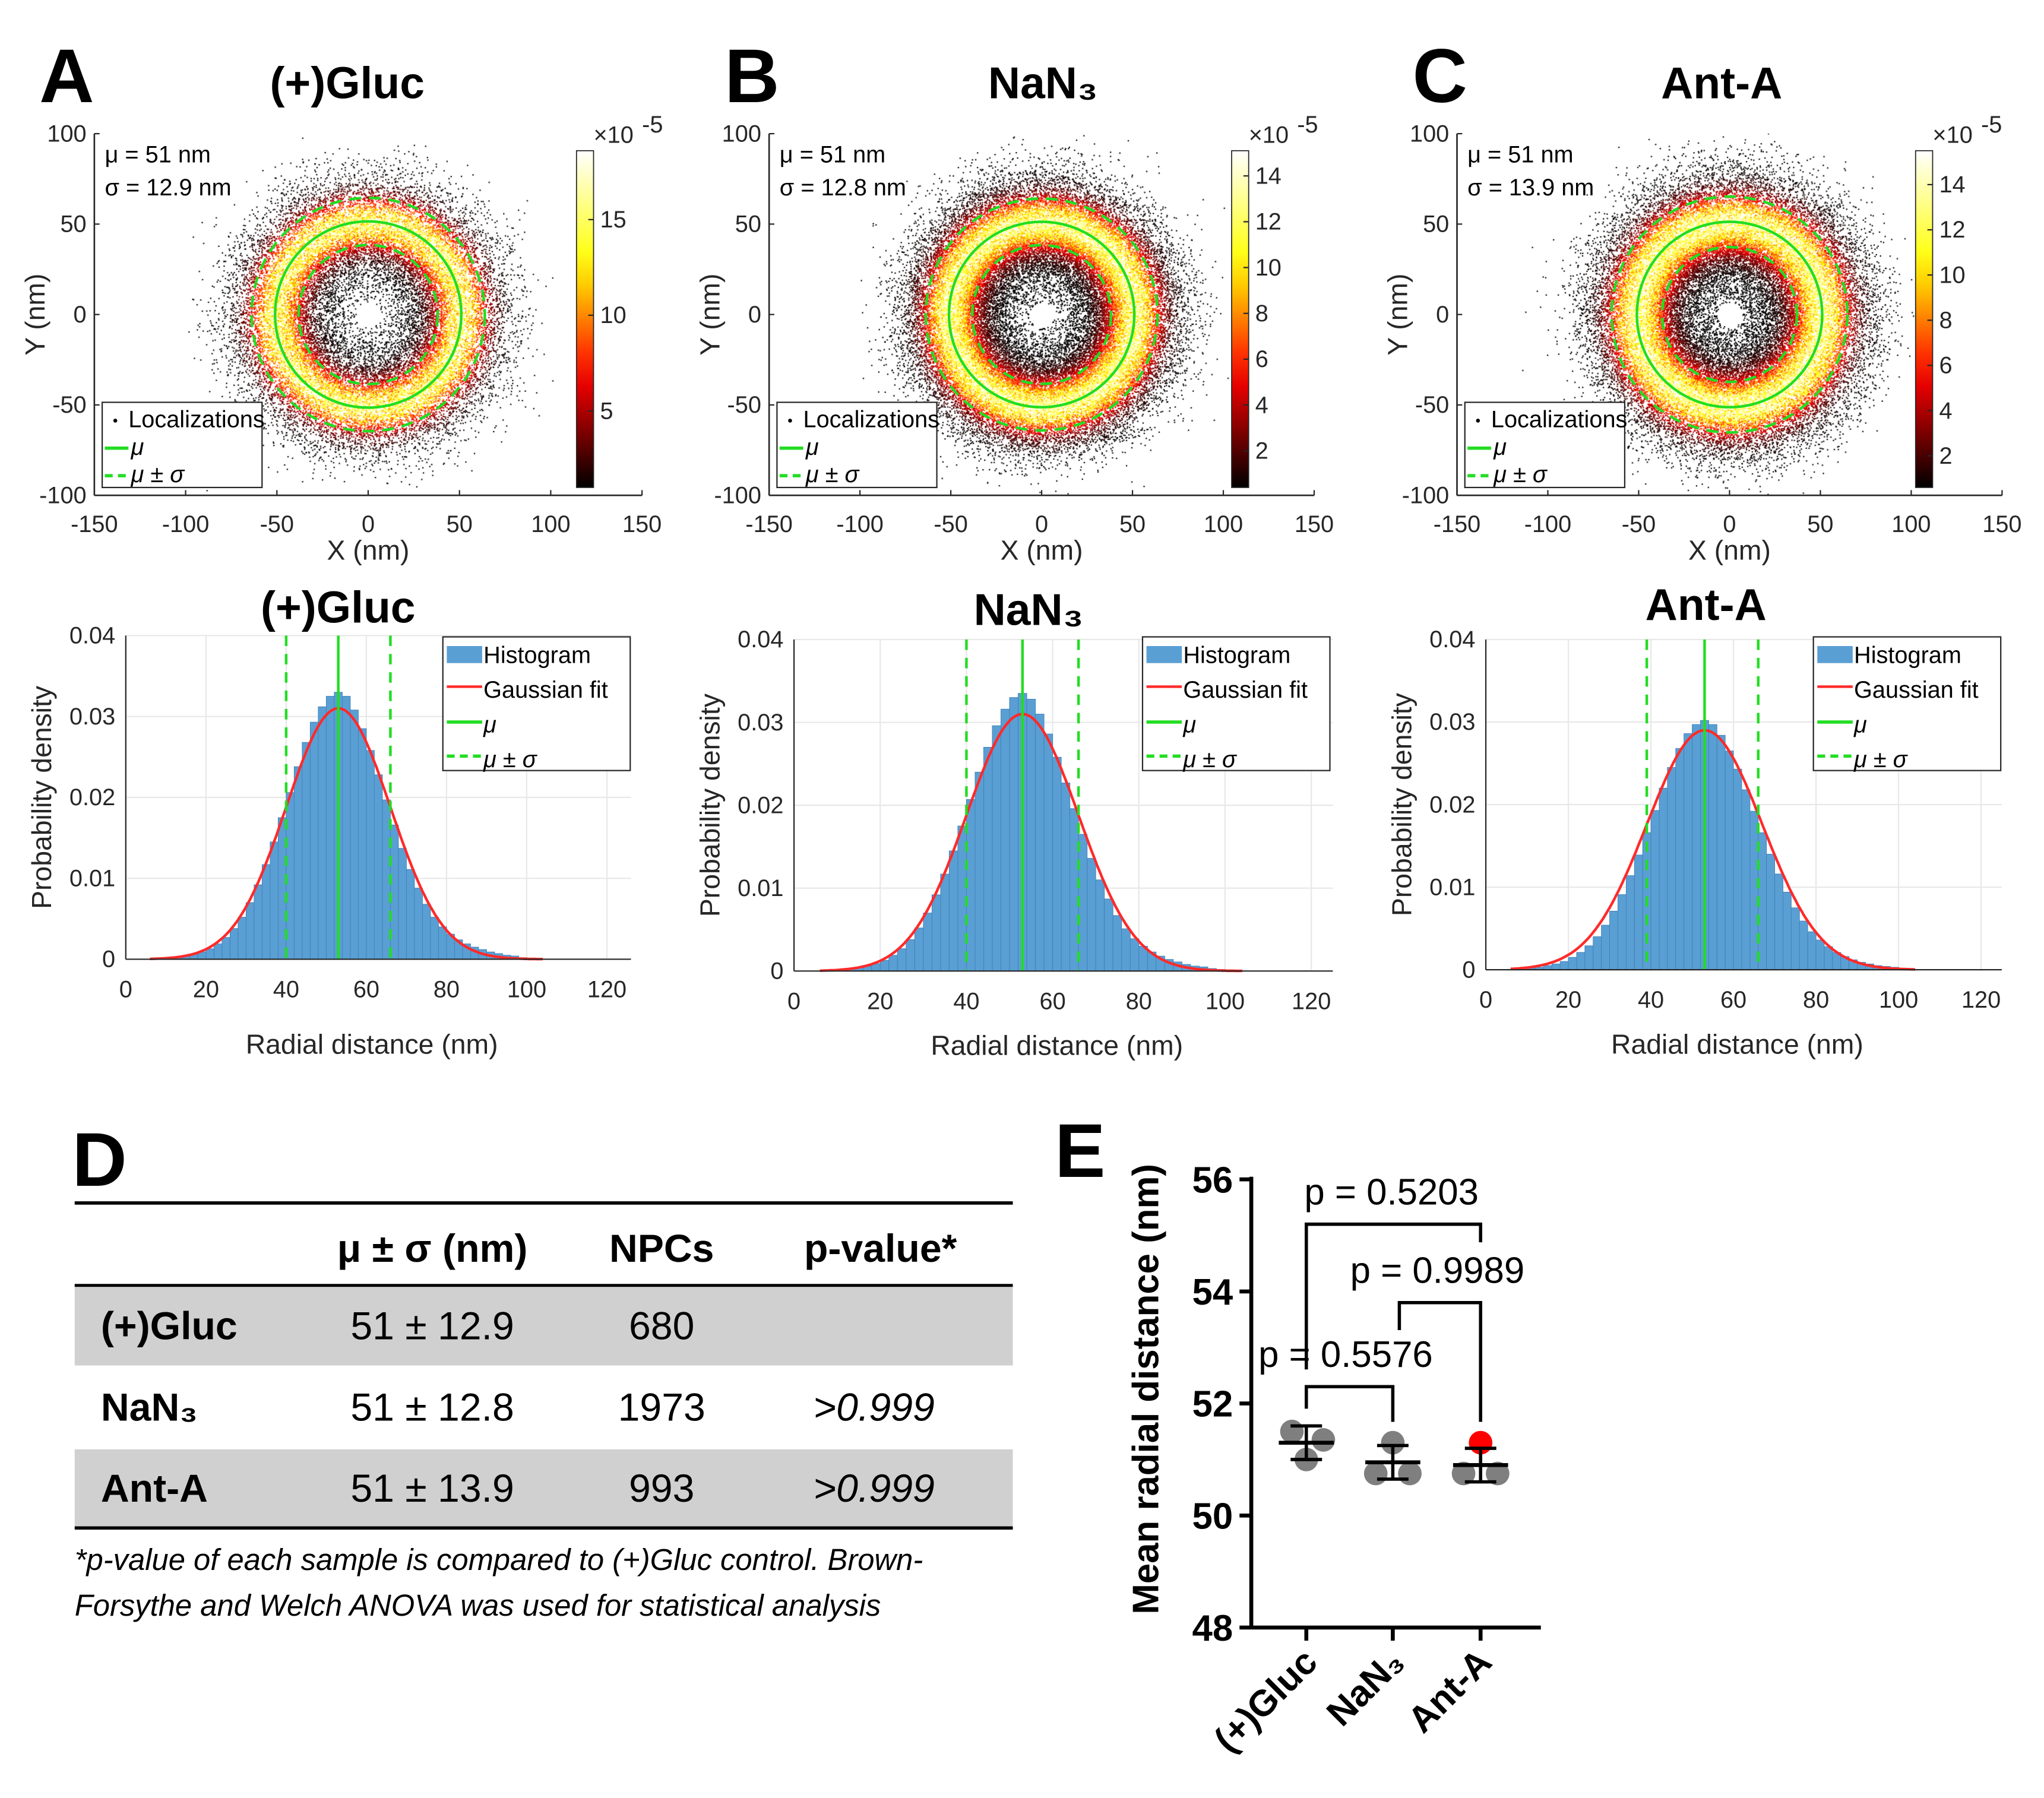 The height and width of the screenshot is (1798, 2044). I want to click on colorbar-tick-label: 6, so click(1945, 366).